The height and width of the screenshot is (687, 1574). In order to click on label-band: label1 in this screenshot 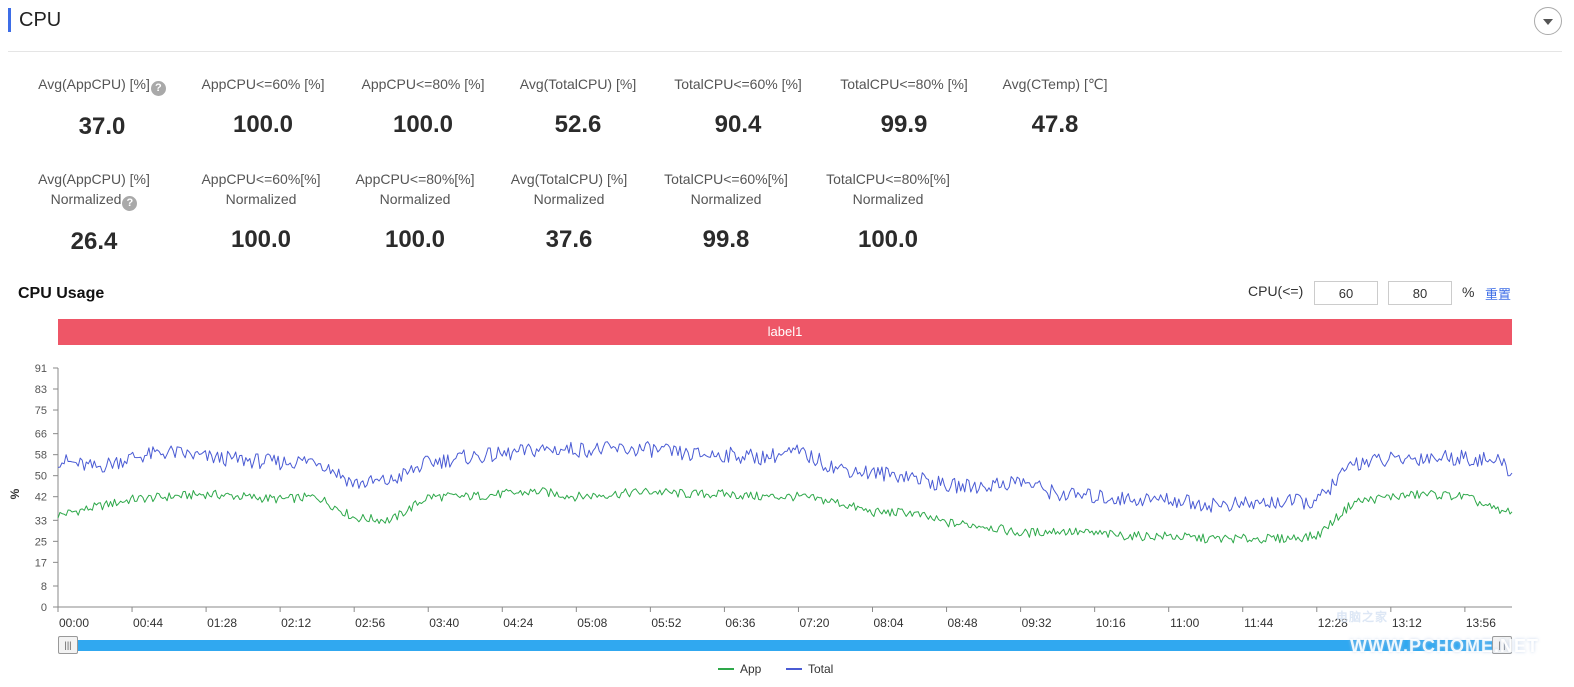, I will do `click(785, 332)`.